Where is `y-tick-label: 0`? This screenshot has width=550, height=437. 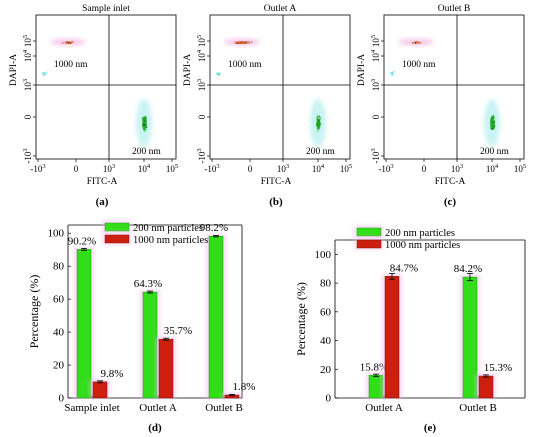 y-tick-label: 0 is located at coordinates (202, 116).